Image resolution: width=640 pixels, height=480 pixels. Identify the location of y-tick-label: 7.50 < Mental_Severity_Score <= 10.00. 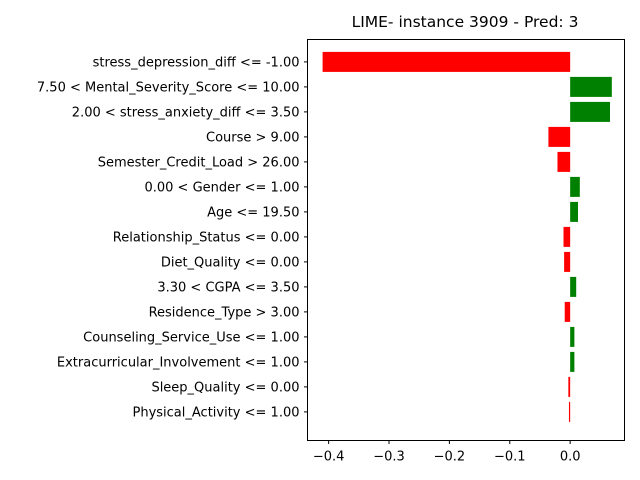
(168, 87).